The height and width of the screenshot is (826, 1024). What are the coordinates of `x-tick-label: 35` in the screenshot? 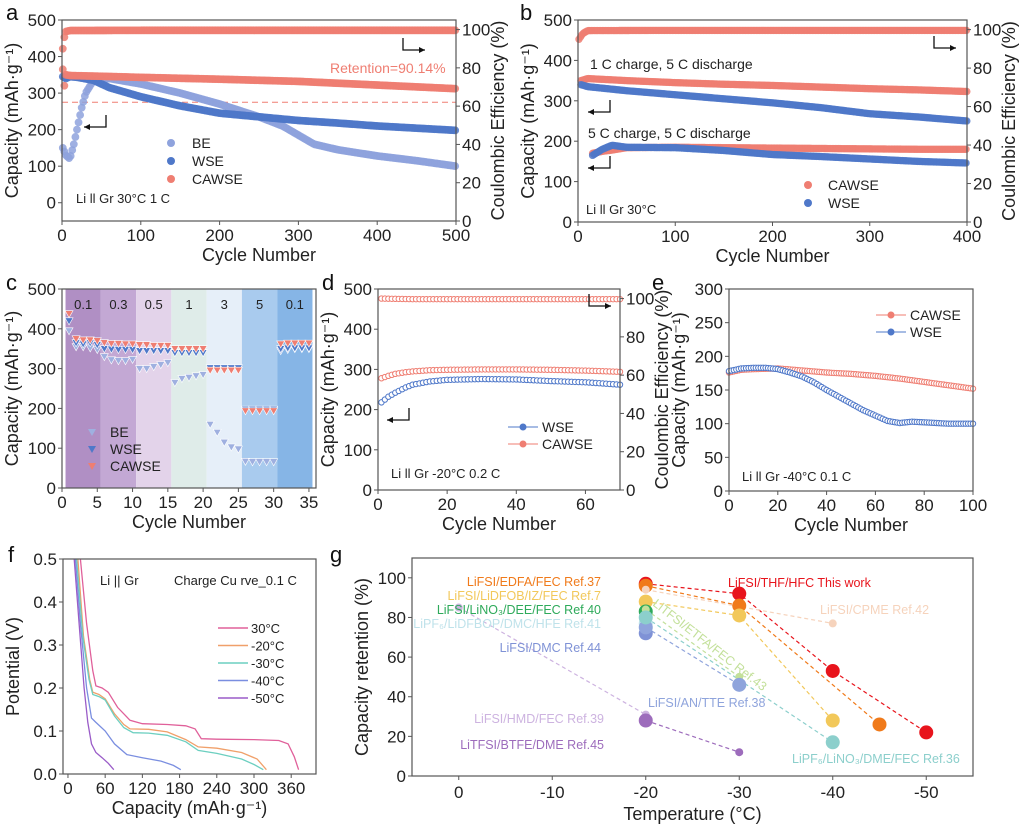 It's located at (308, 502).